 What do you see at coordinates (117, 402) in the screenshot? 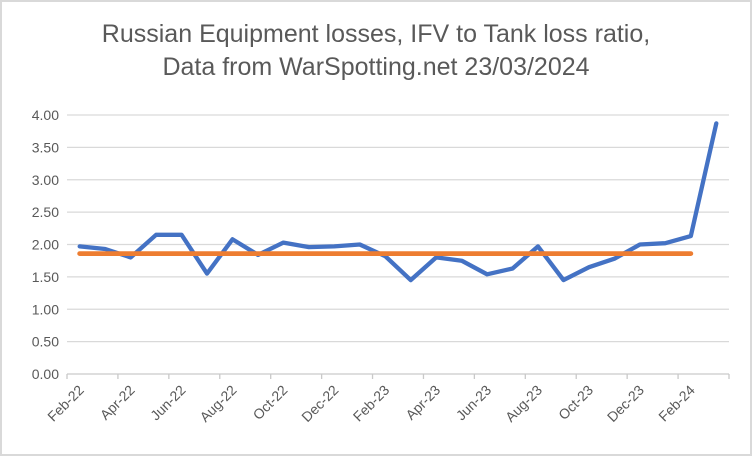
I see `x-axis-tick-label: Apr-22` at bounding box center [117, 402].